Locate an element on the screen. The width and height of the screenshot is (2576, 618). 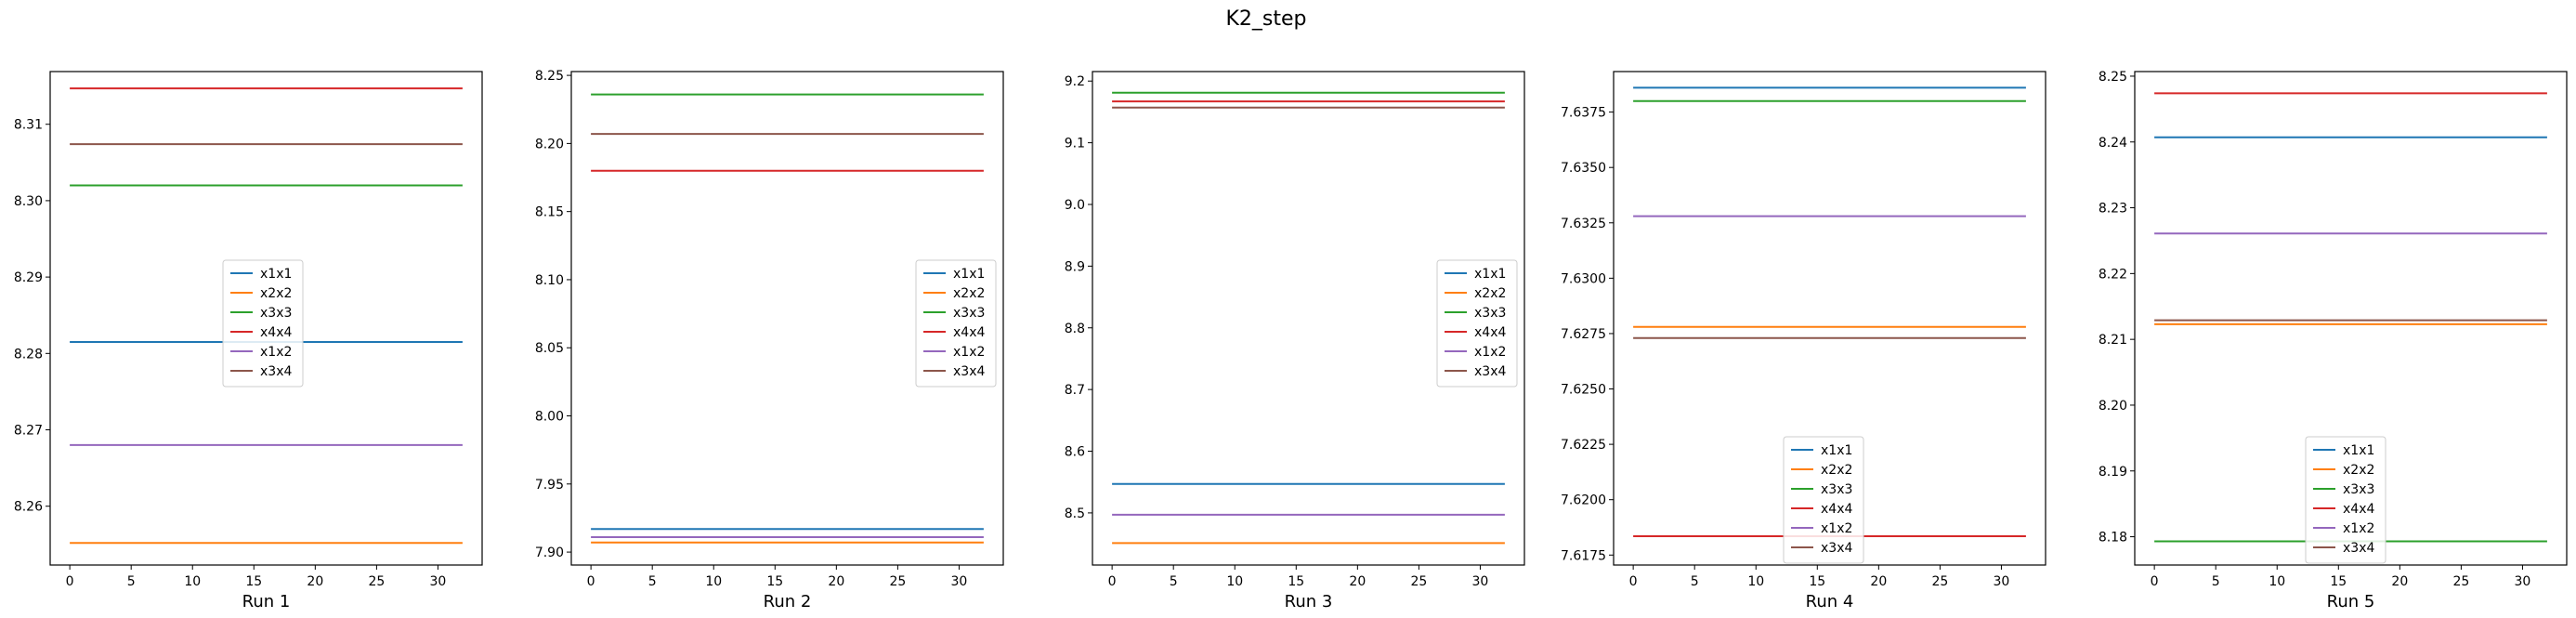
y-tick-label: 7.6350 is located at coordinates (1583, 168).